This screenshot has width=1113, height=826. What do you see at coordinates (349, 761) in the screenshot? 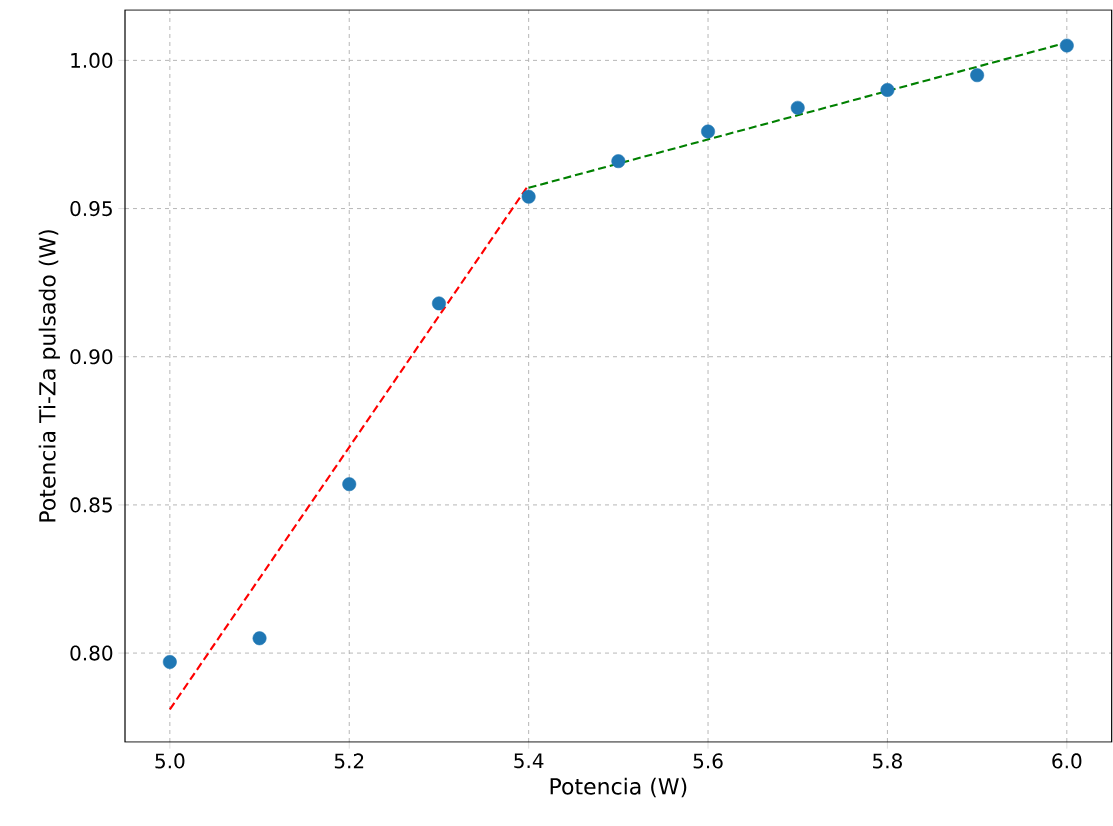
I see `x-tick-label: 5.2` at bounding box center [349, 761].